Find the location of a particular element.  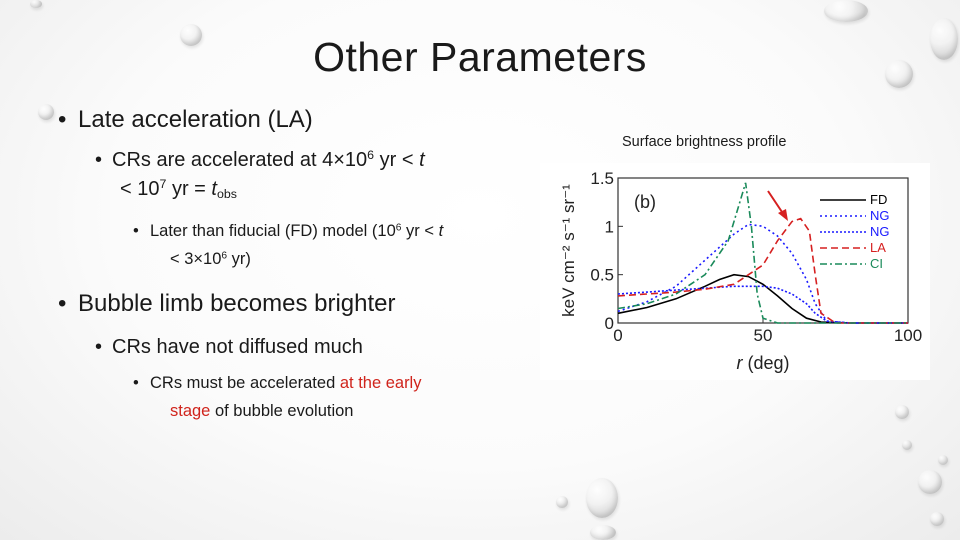

legend-label: FD is located at coordinates (878, 199).